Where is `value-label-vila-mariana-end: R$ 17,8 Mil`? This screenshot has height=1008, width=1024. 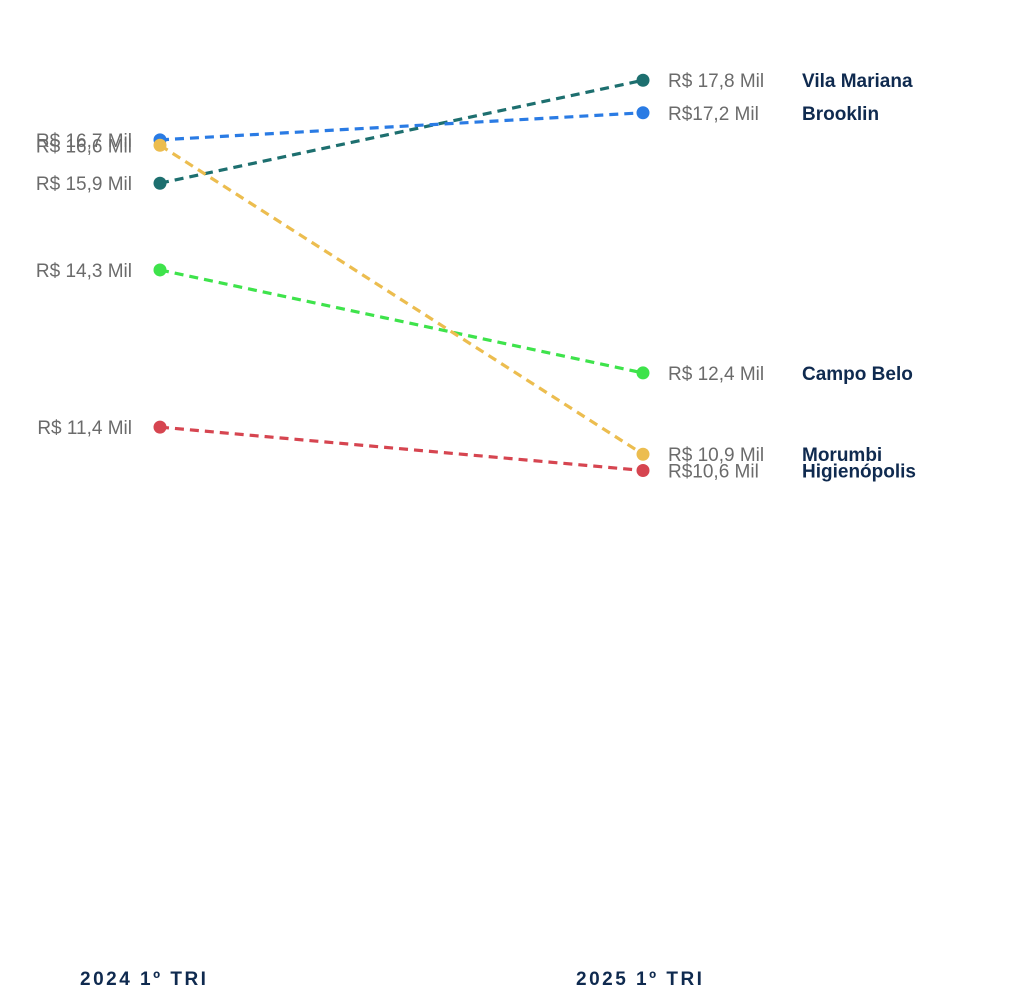
value-label-vila-mariana-end: R$ 17,8 Mil is located at coordinates (716, 81).